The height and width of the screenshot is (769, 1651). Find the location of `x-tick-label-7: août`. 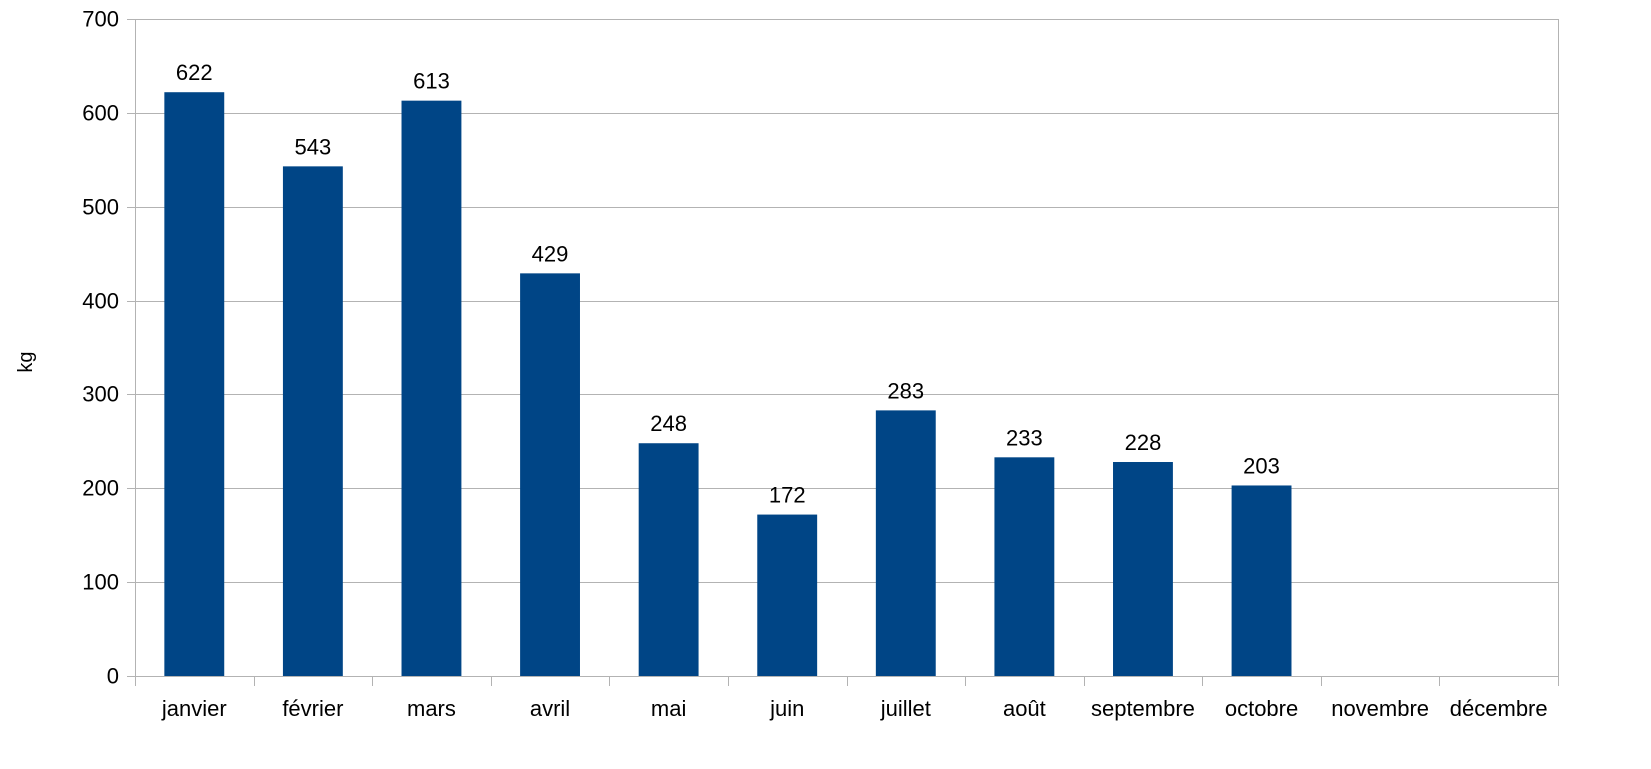

x-tick-label-7: août is located at coordinates (1024, 708).